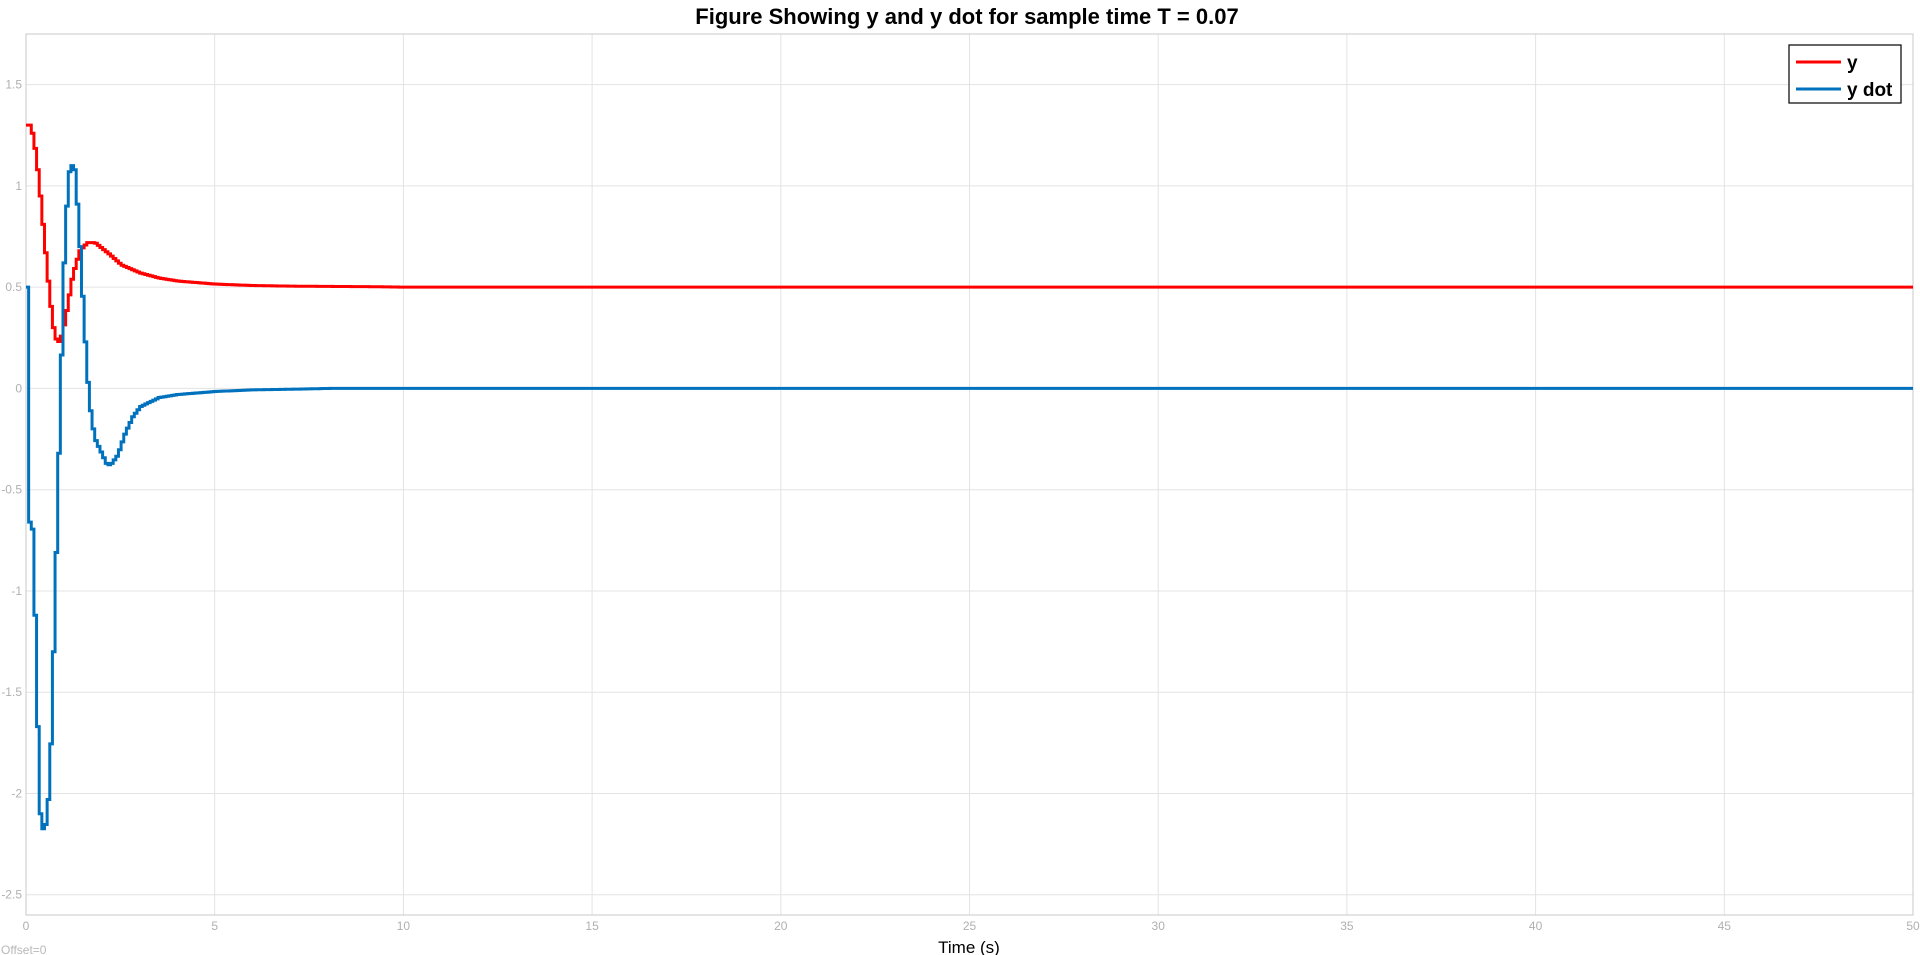 The image size is (1920, 955). What do you see at coordinates (1725, 926) in the screenshot?
I see `x-tick-label: 45` at bounding box center [1725, 926].